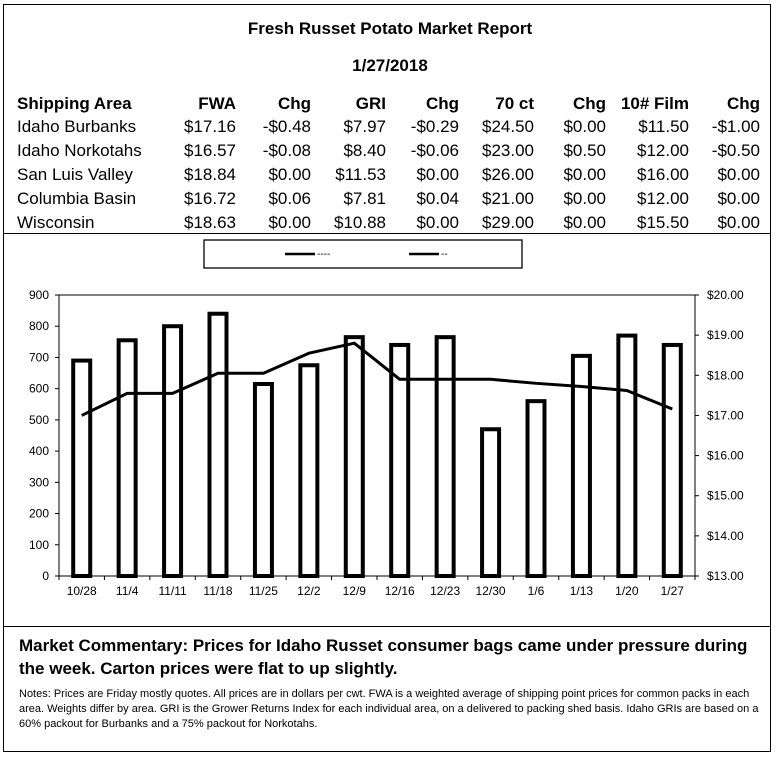  I want to click on divider, so click(387, 233).